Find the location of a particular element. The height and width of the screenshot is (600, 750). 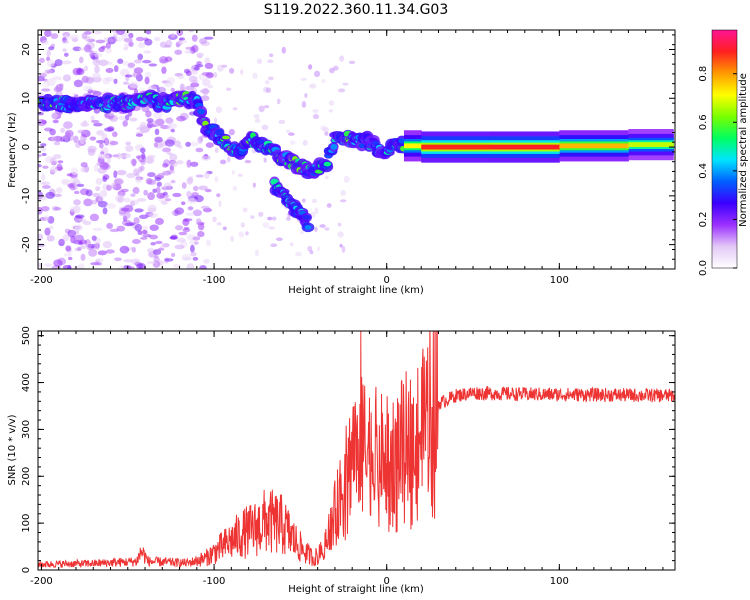

heatmap-x-label: Height of straight line (km) is located at coordinates (356, 290).